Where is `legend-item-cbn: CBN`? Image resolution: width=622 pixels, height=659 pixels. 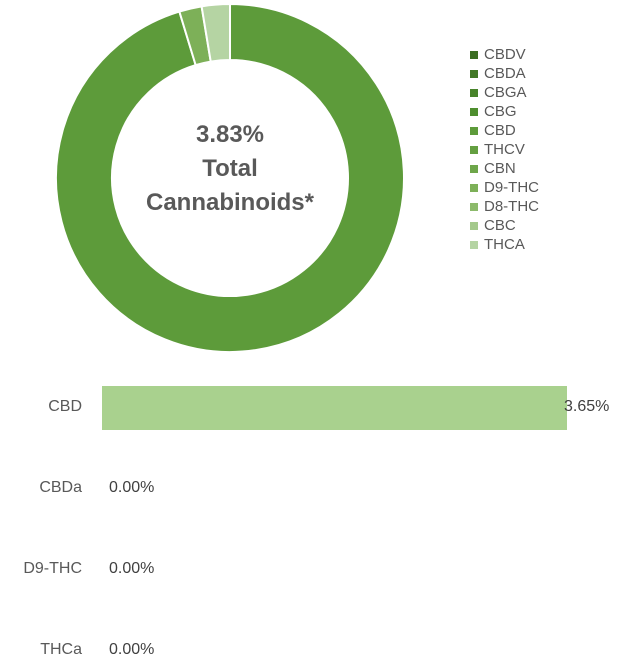
legend-item-cbn: CBN is located at coordinates (504, 168).